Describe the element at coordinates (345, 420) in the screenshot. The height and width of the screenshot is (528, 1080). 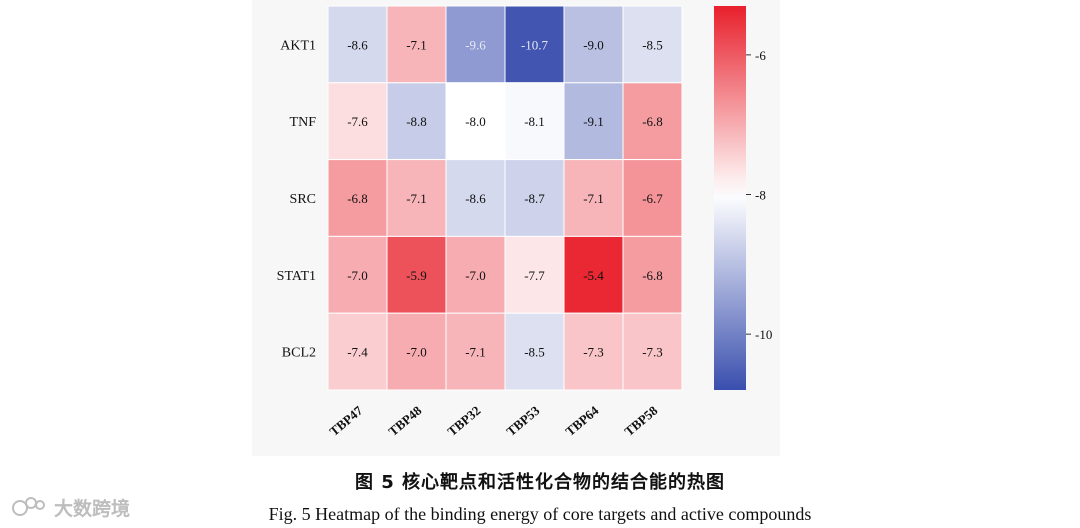
I see `column-label: TBP47` at that location.